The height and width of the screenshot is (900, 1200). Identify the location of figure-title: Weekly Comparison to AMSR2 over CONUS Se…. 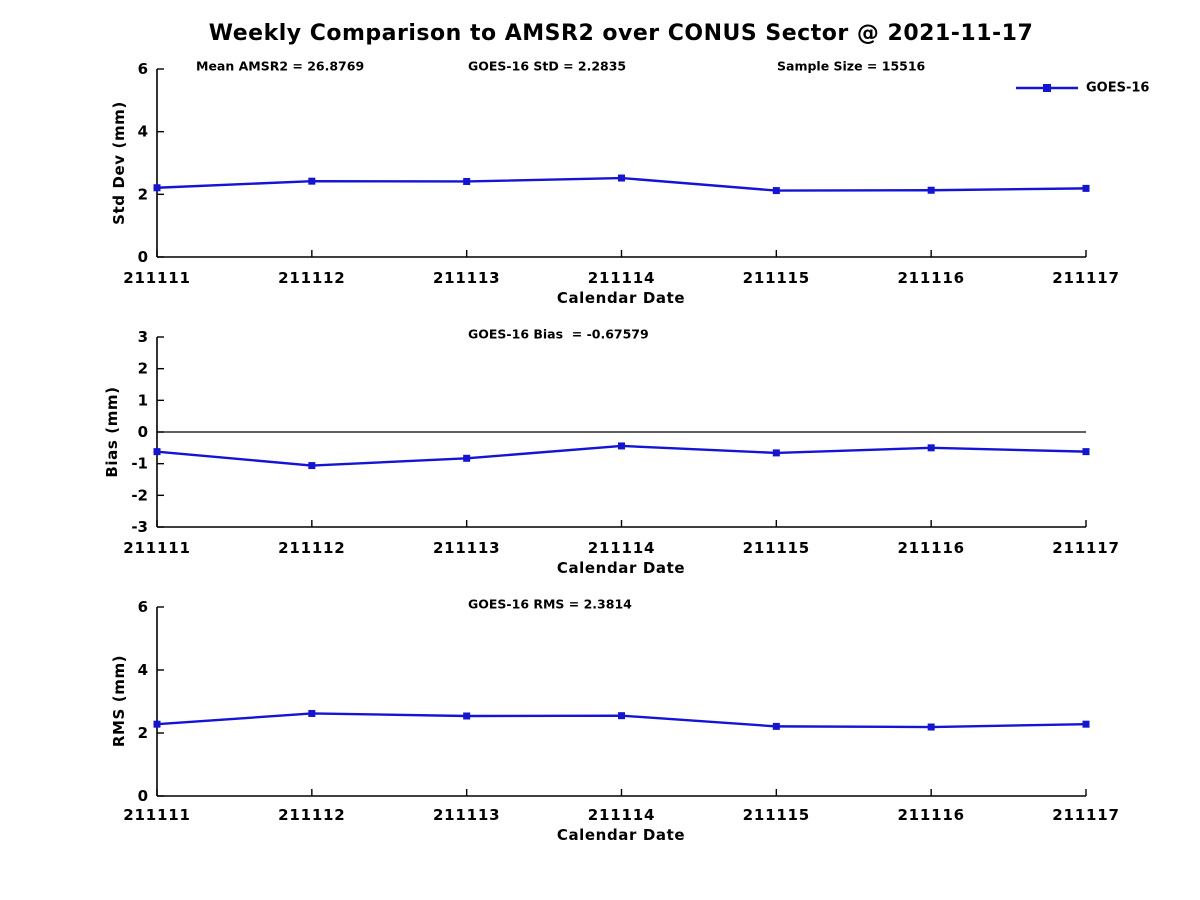
(621, 33).